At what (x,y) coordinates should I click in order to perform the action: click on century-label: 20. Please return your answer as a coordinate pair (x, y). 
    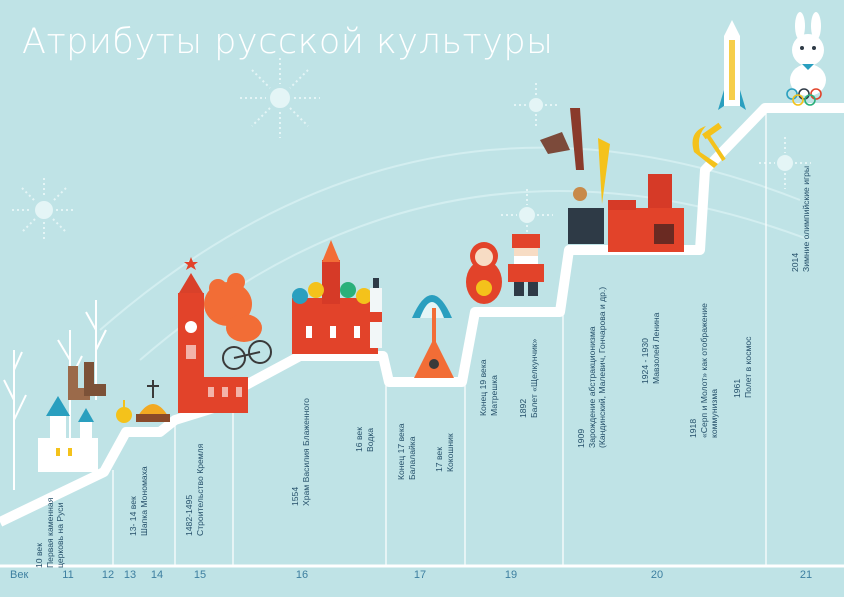
    Looking at the image, I should click on (657, 575).